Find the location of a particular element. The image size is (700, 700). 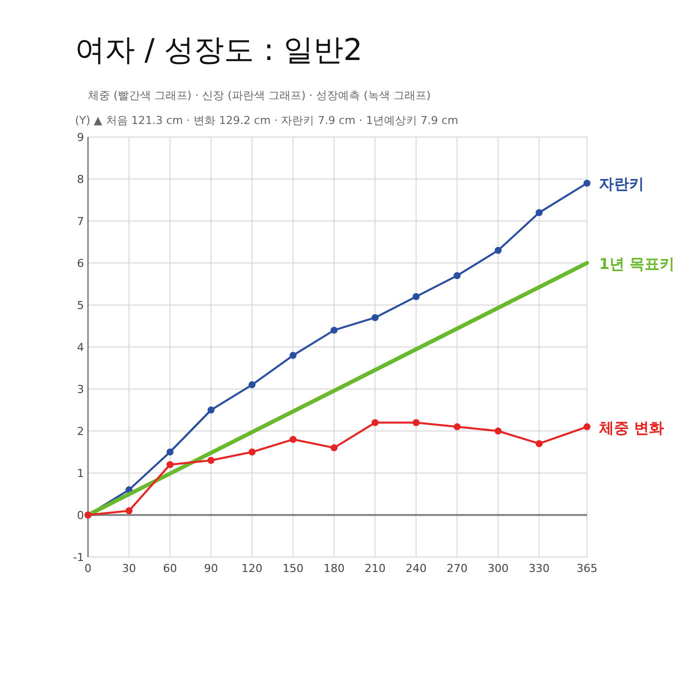

x-tick-label: 180 is located at coordinates (334, 568).